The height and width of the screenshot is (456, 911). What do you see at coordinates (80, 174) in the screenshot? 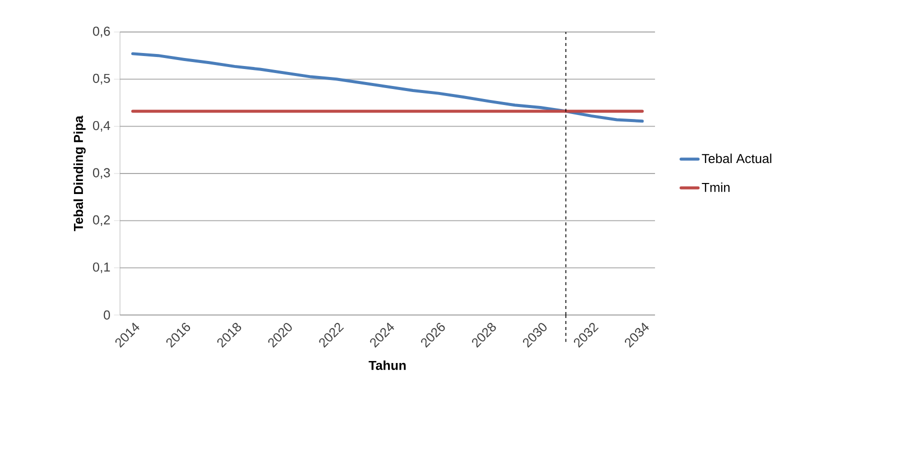
I see `y-axis-title: Tebal Dinding Pipa` at bounding box center [80, 174].